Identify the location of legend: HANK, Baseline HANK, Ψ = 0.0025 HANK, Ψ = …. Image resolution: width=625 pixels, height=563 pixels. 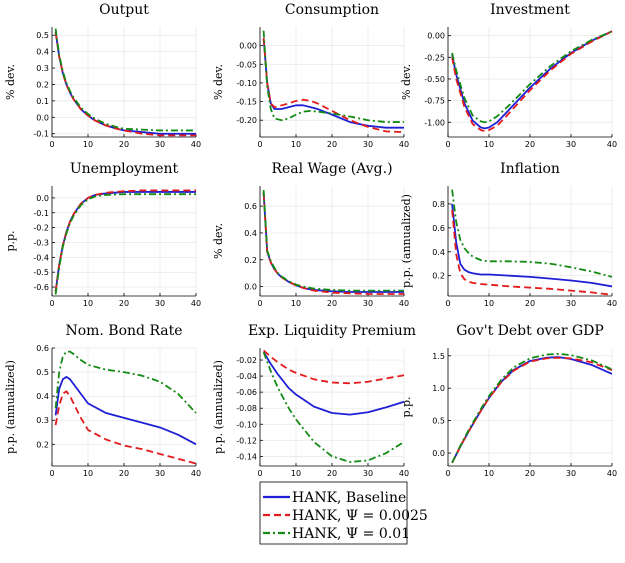
(343, 513).